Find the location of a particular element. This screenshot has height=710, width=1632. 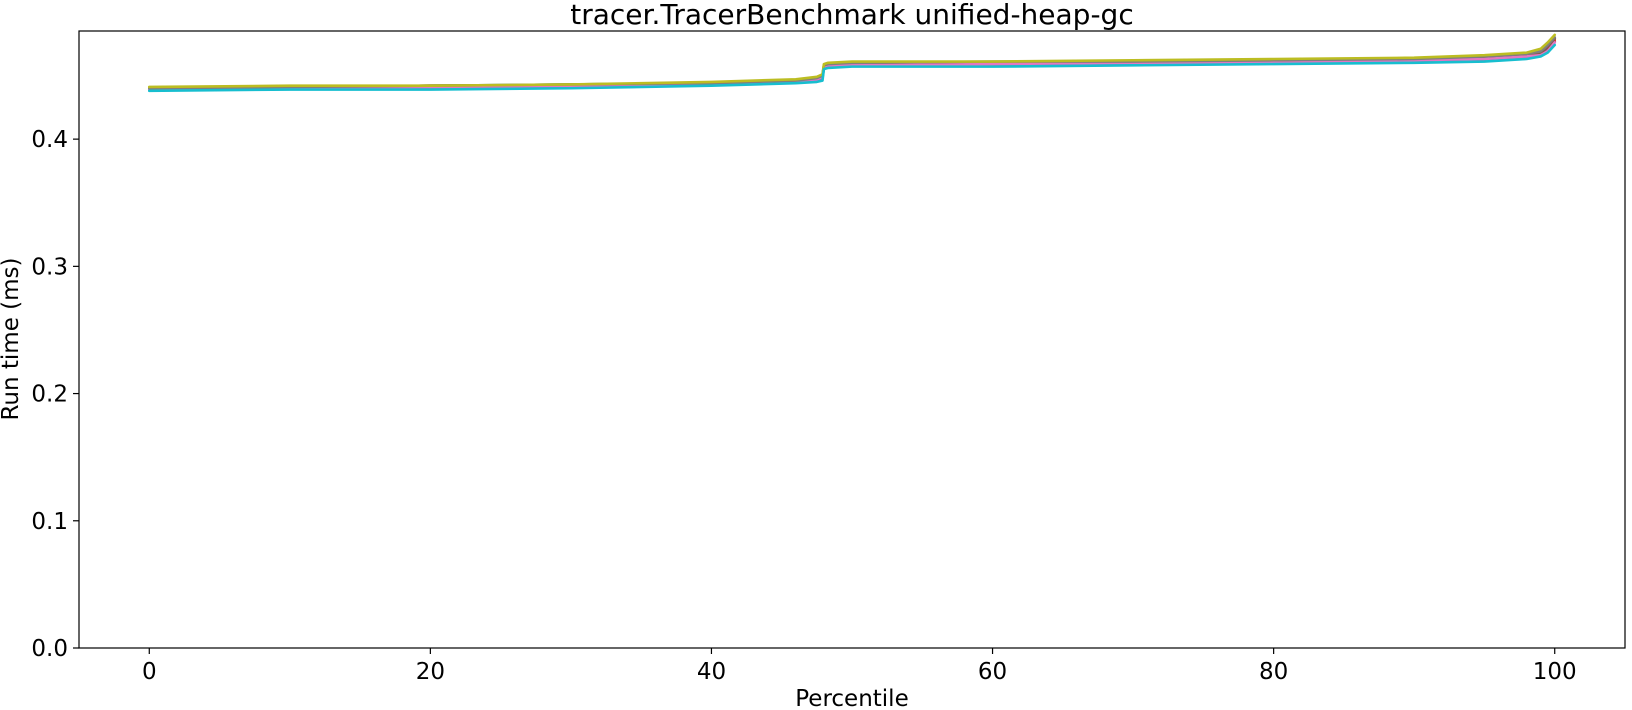

x-axis-label: Percentile is located at coordinates (851, 698).